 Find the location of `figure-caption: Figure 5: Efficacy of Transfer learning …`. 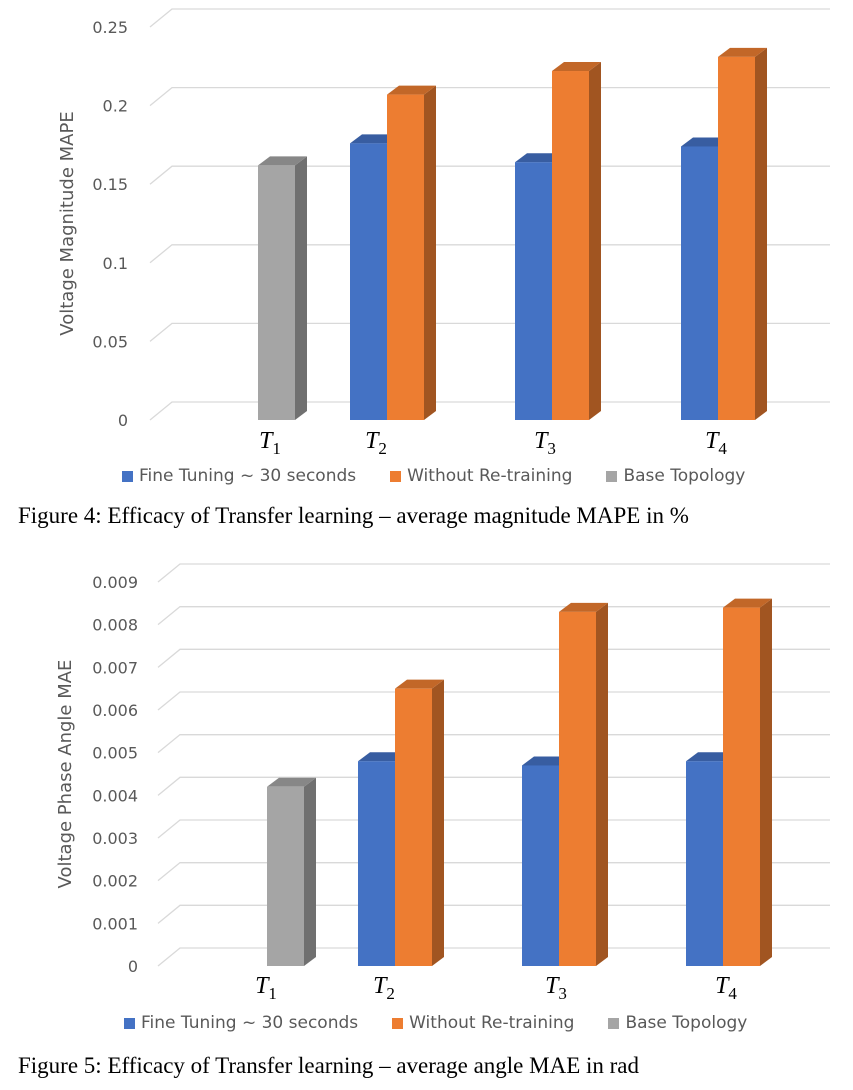

figure-caption: Figure 5: Efficacy of Transfer learning … is located at coordinates (329, 1065).